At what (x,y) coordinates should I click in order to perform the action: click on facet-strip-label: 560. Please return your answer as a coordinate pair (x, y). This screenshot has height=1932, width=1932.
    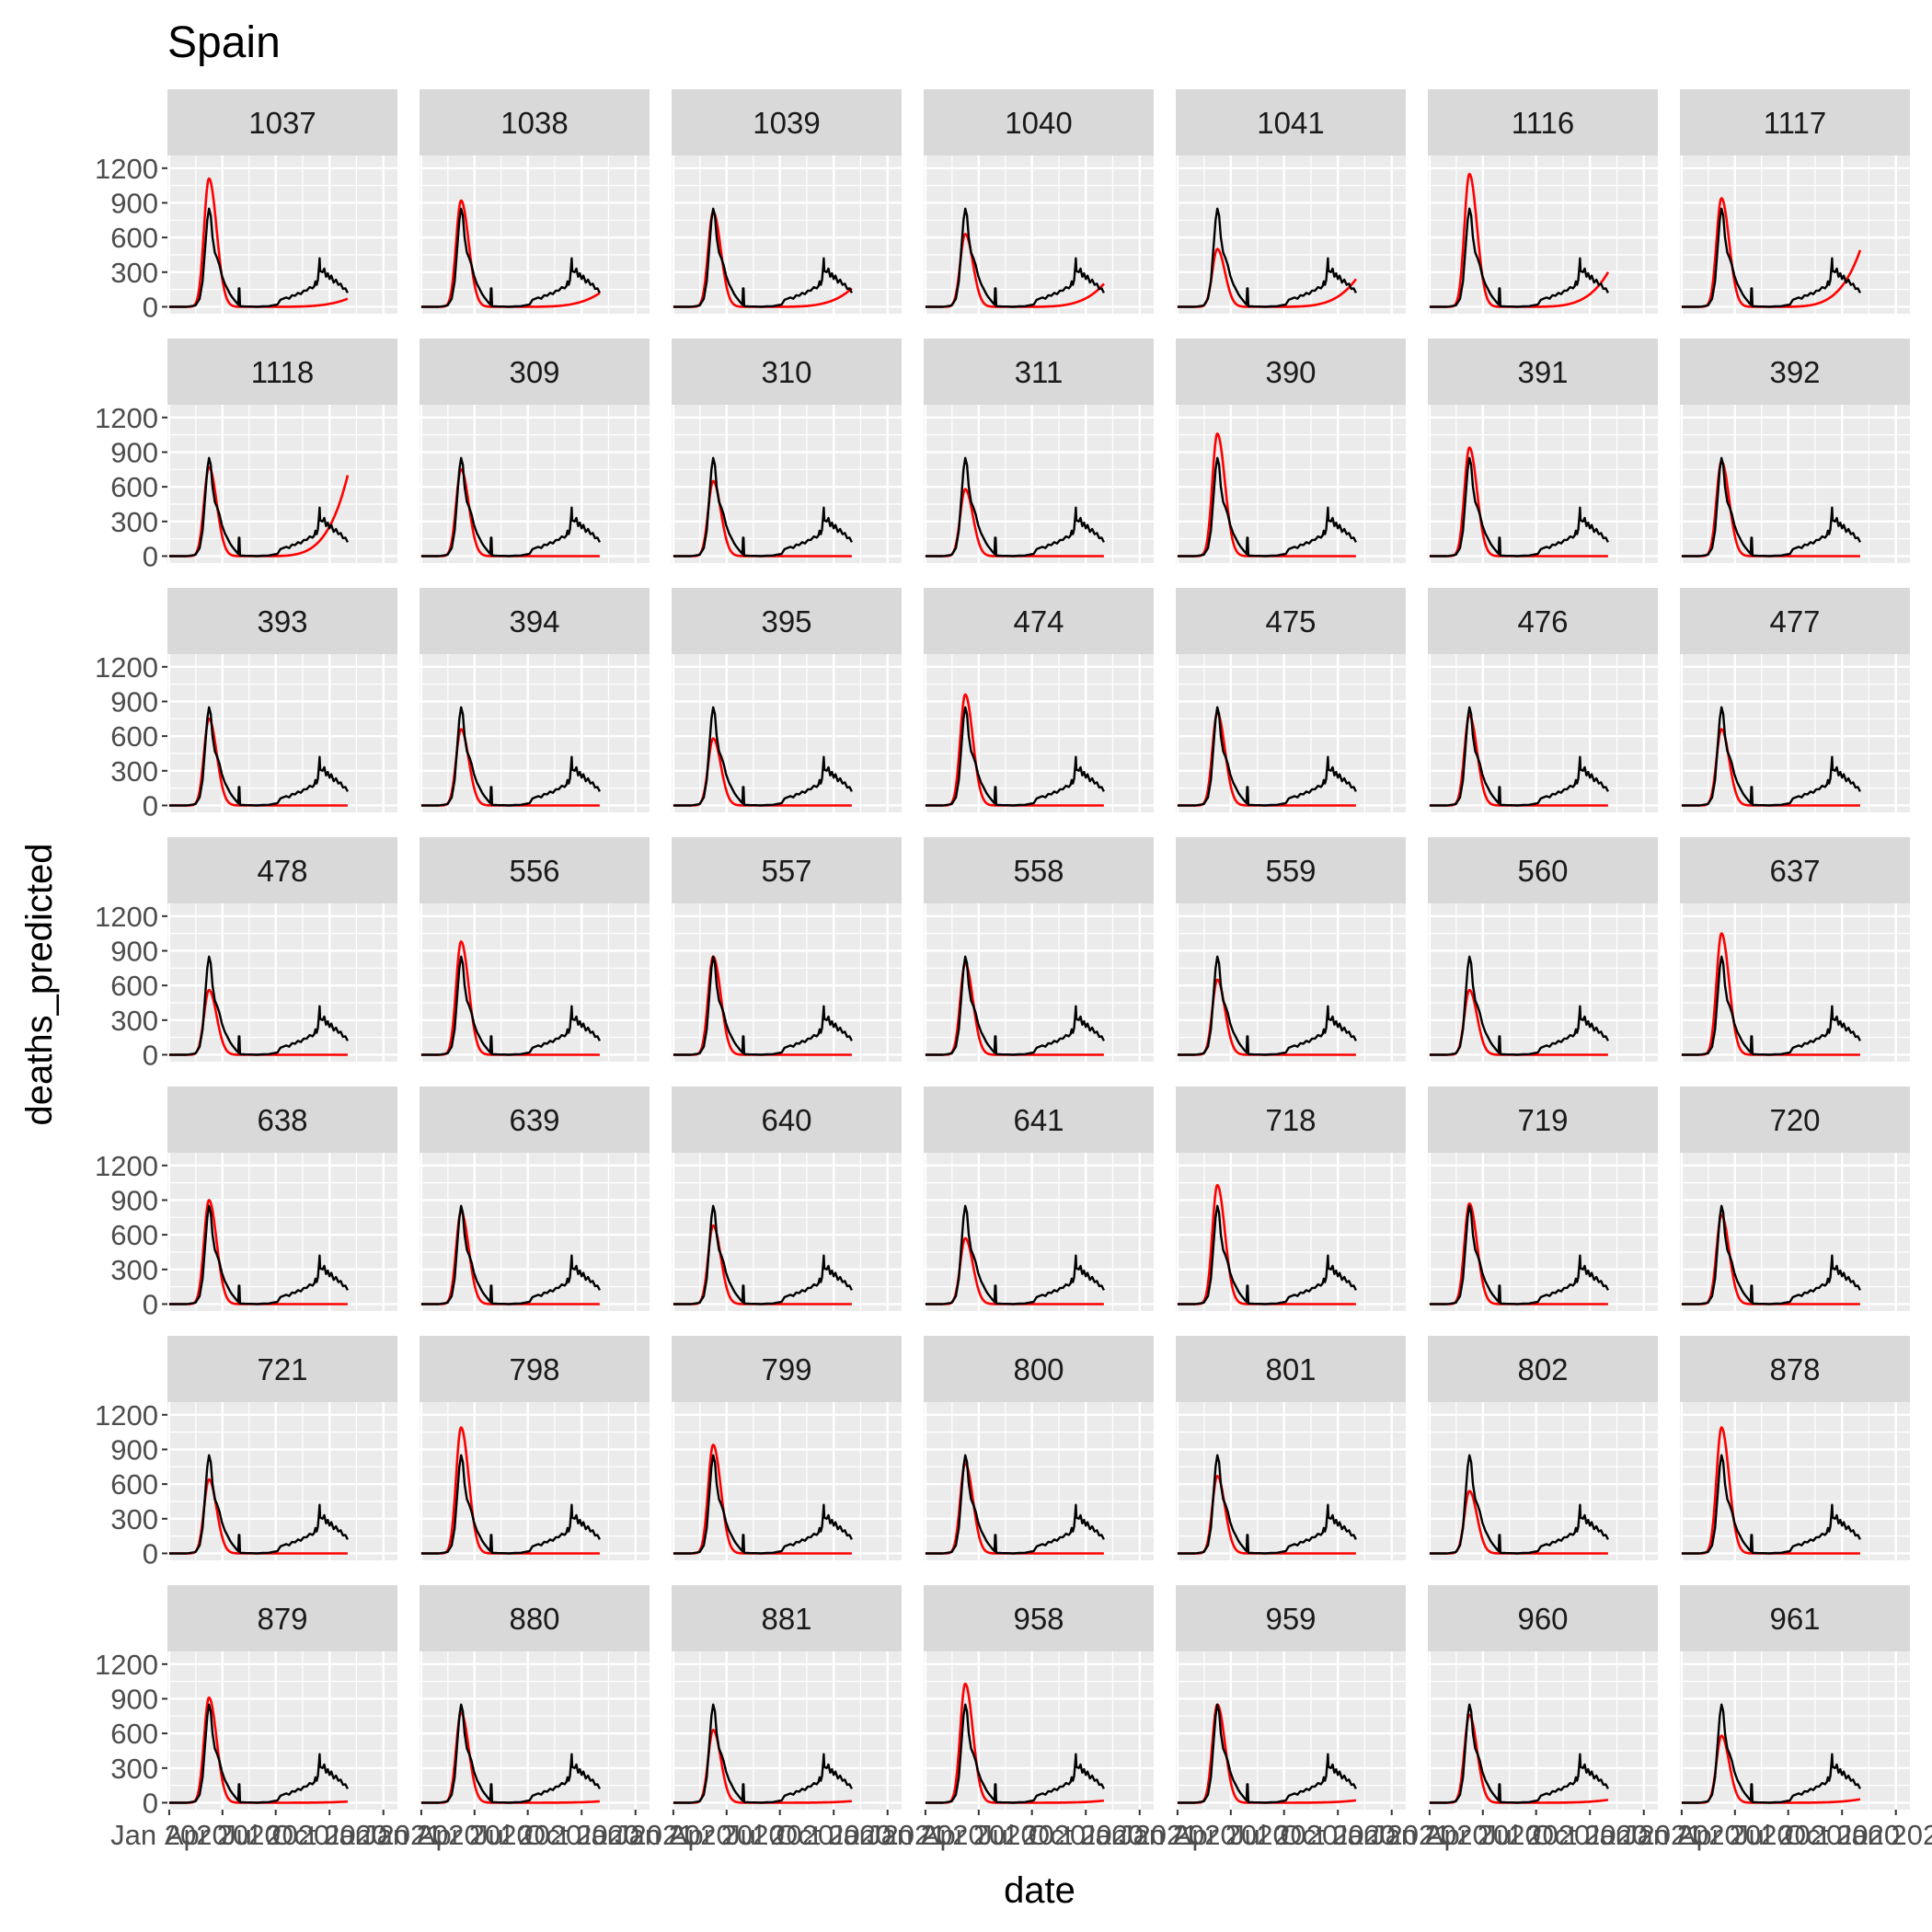
    Looking at the image, I should click on (1542, 871).